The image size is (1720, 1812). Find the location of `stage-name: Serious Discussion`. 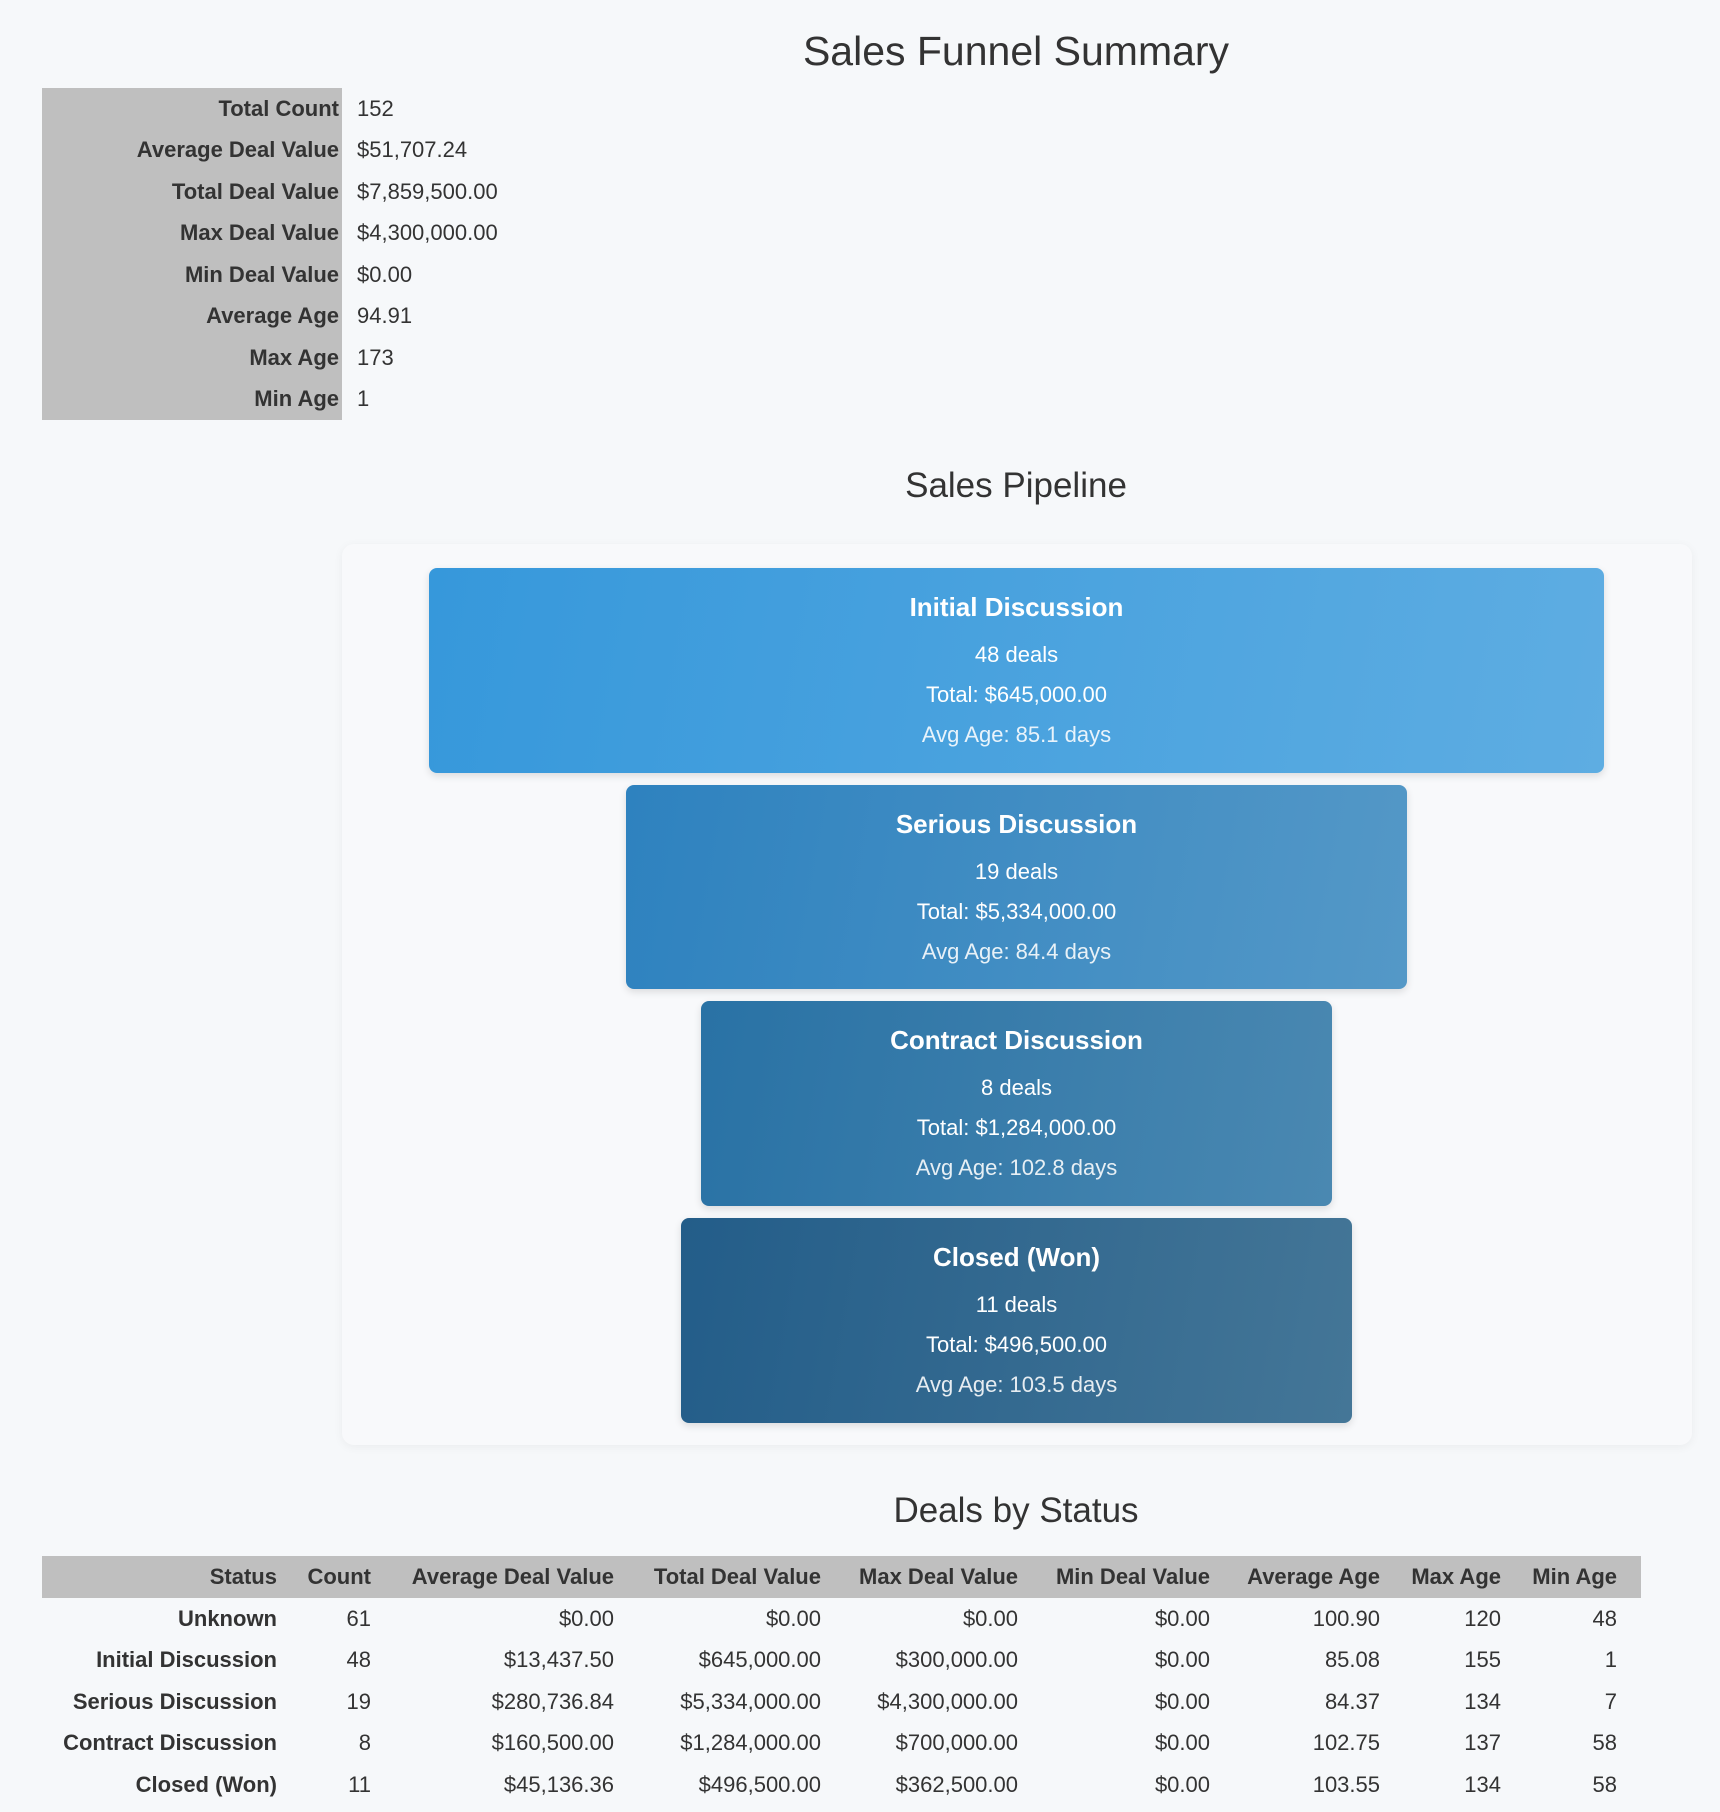

stage-name: Serious Discussion is located at coordinates (1016, 824).